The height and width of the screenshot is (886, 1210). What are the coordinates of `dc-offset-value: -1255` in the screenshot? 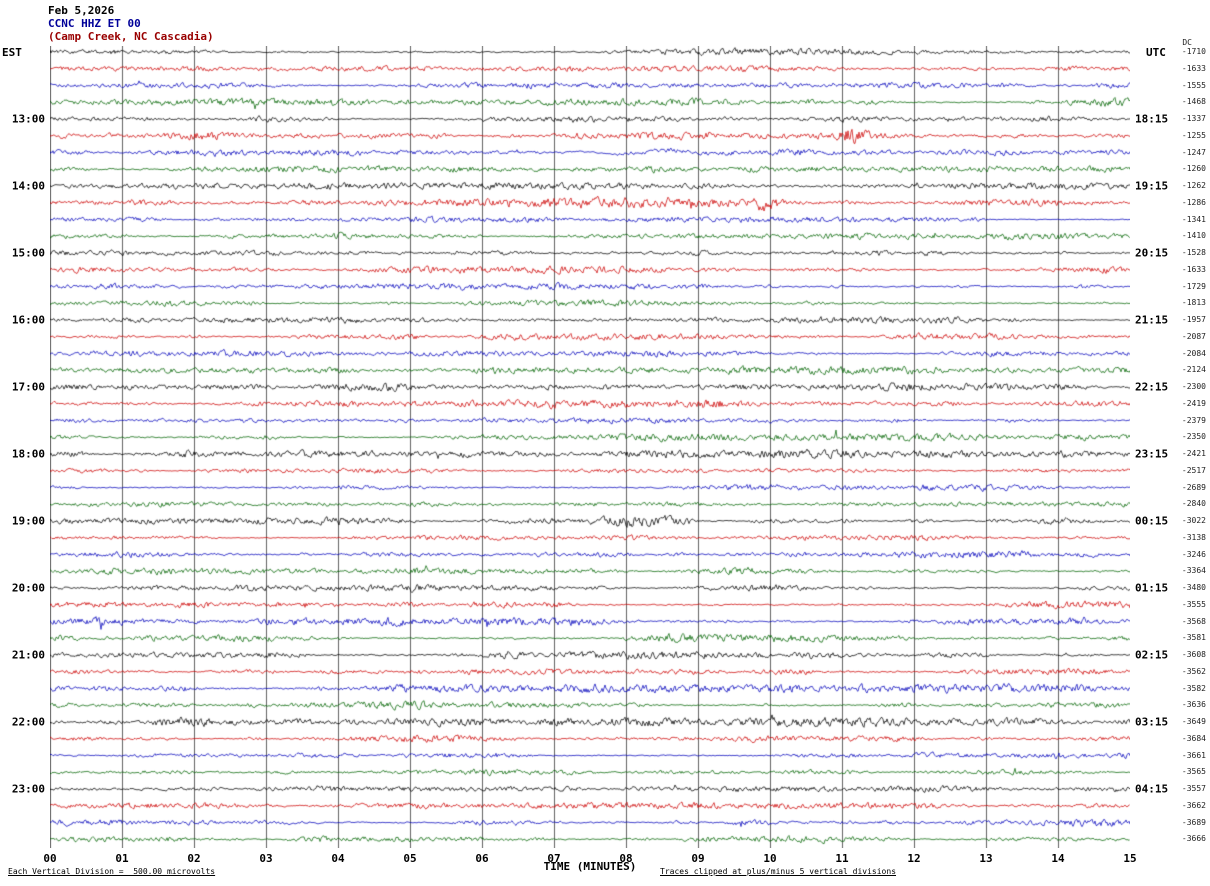 It's located at (1193, 135).